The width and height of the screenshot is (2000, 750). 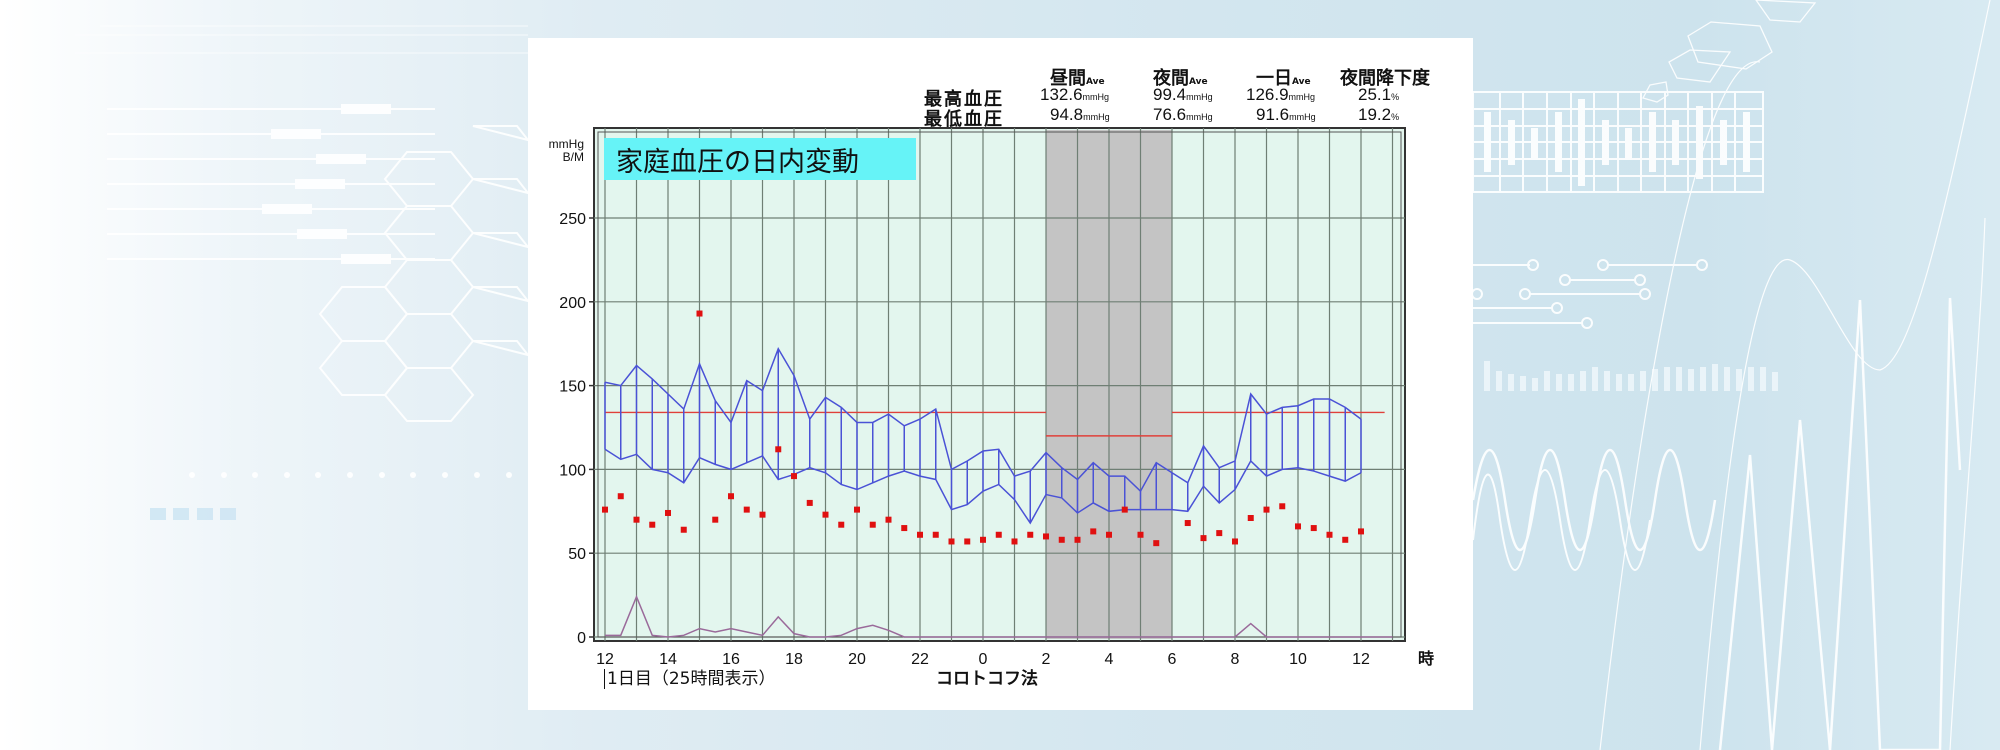 What do you see at coordinates (1283, 78) in the screenshot?
I see `header-fullday: 一日Ave` at bounding box center [1283, 78].